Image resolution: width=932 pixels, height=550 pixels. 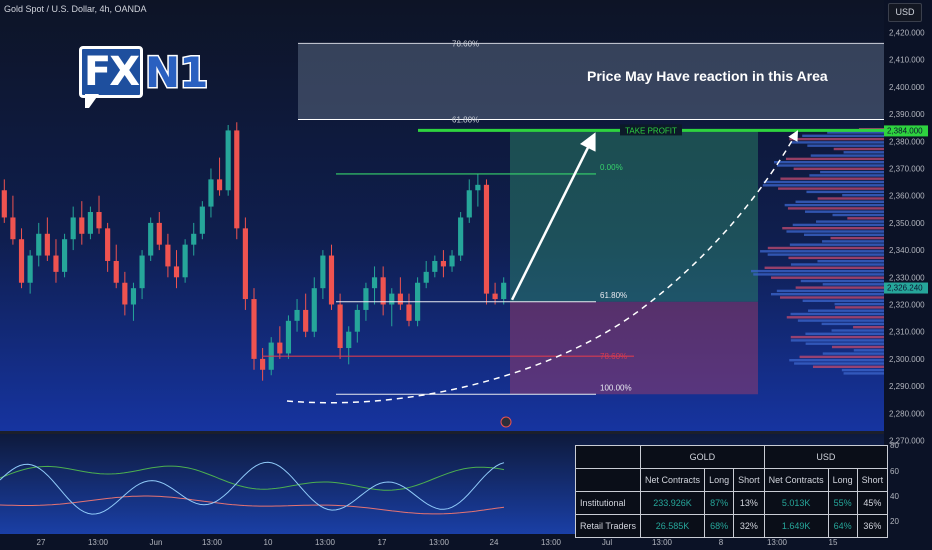 I want to click on price-tick-label: 2,320.000, so click(x=907, y=305).